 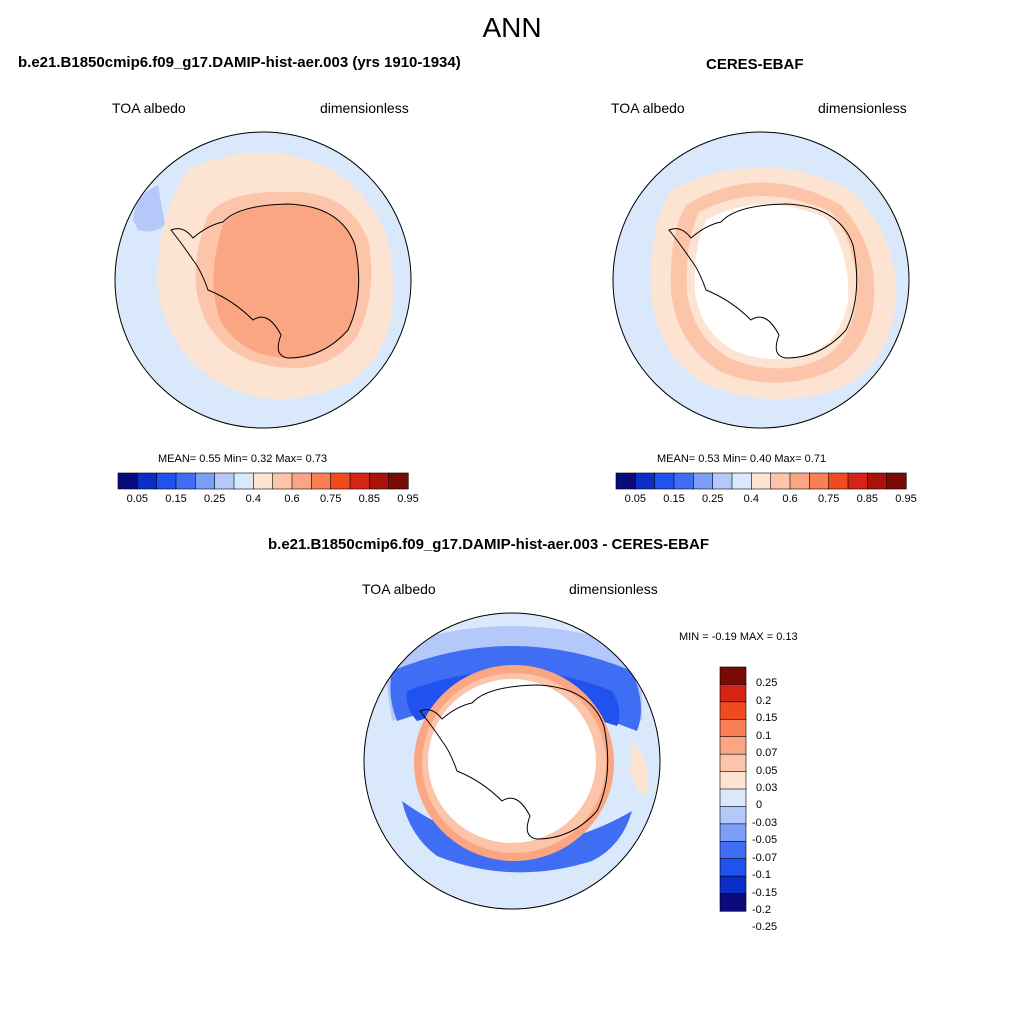 I want to click on panel-3-map-border, so click(x=512, y=761).